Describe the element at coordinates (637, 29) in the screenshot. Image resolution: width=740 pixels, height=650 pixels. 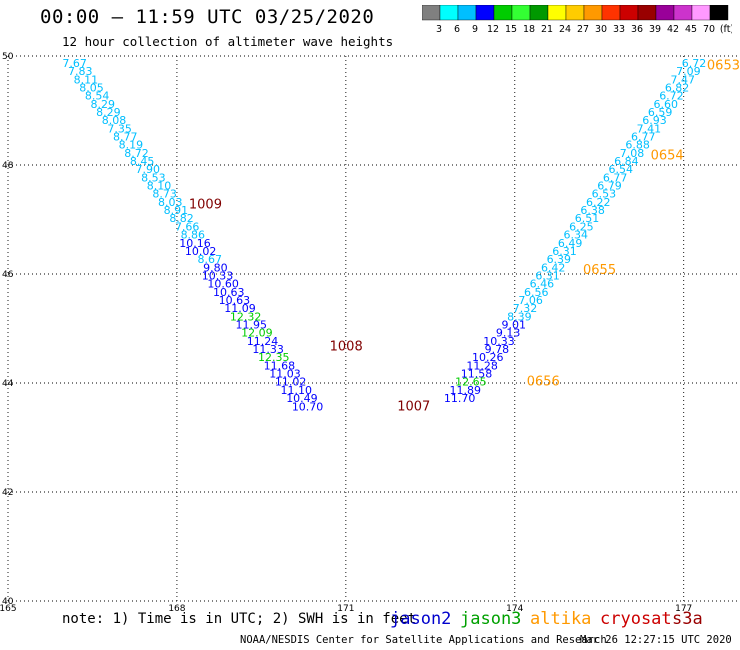
I see `colorbar-label: 36` at that location.